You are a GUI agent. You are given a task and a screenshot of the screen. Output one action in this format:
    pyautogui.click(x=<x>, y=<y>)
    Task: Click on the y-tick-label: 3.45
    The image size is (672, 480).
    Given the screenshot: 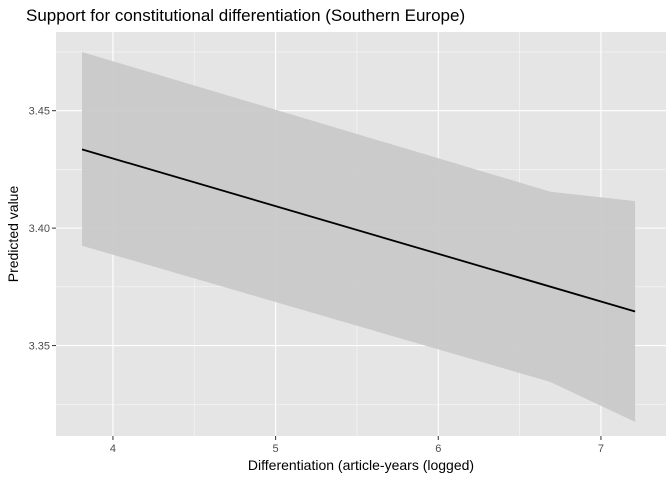 What is the action you would take?
    pyautogui.click(x=39, y=112)
    